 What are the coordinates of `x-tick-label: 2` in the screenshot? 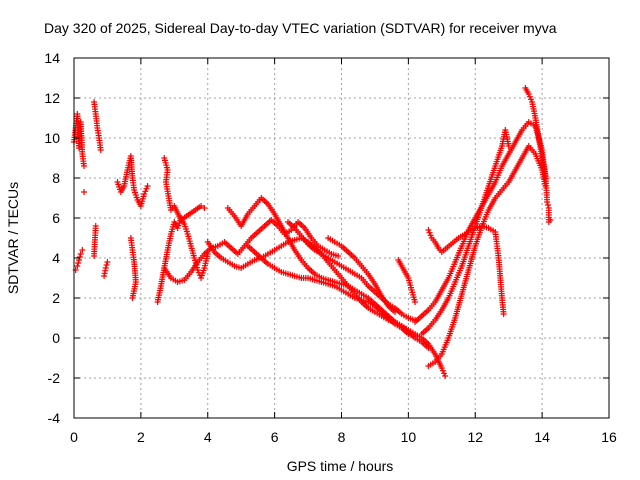 It's located at (141, 437).